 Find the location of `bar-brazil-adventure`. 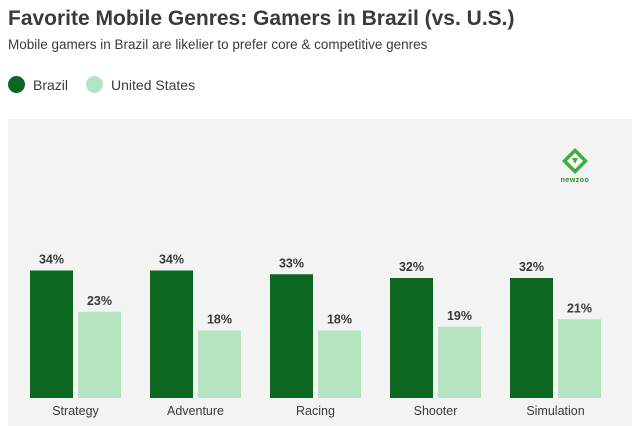

bar-brazil-adventure is located at coordinates (171, 334).